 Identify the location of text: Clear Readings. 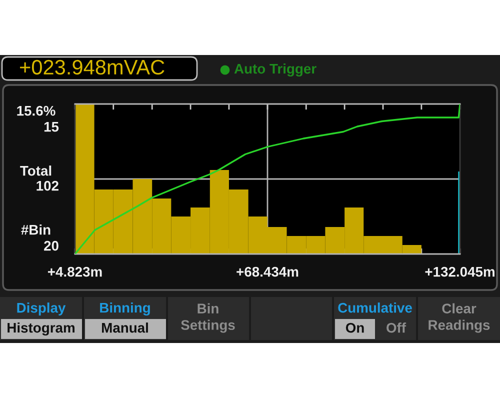
(459, 318).